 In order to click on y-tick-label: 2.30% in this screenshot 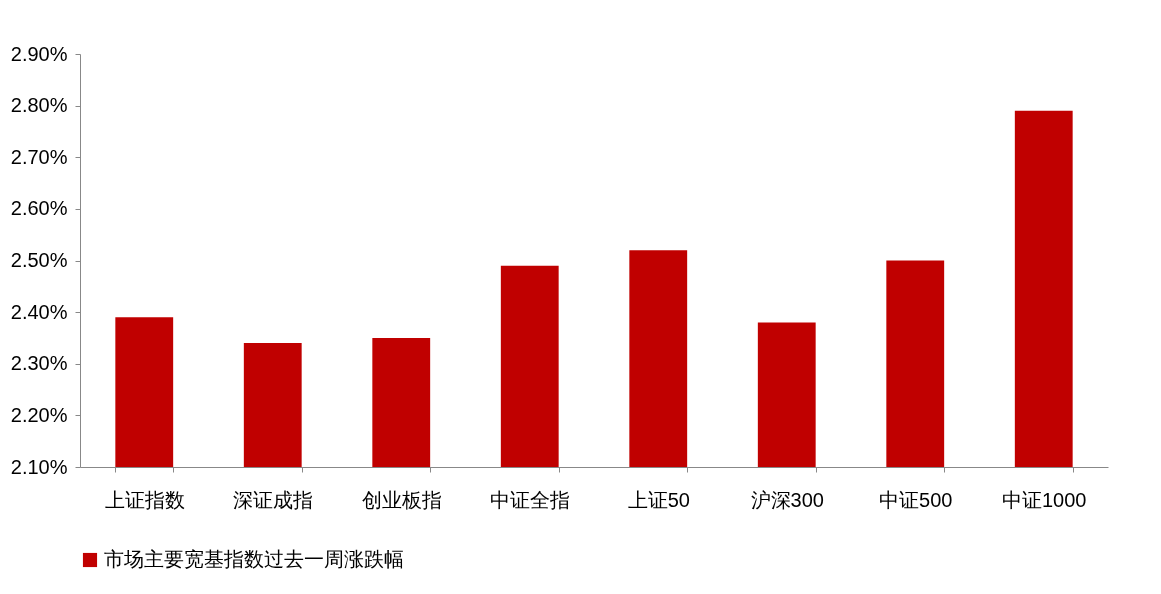, I will do `click(39, 363)`.